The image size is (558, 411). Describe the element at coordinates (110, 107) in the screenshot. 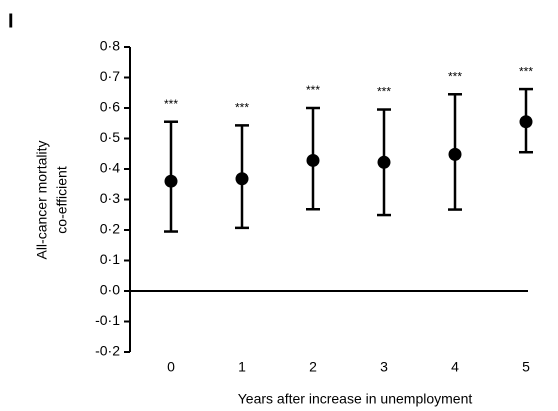

I see `y-tick-label: 0·6` at that location.